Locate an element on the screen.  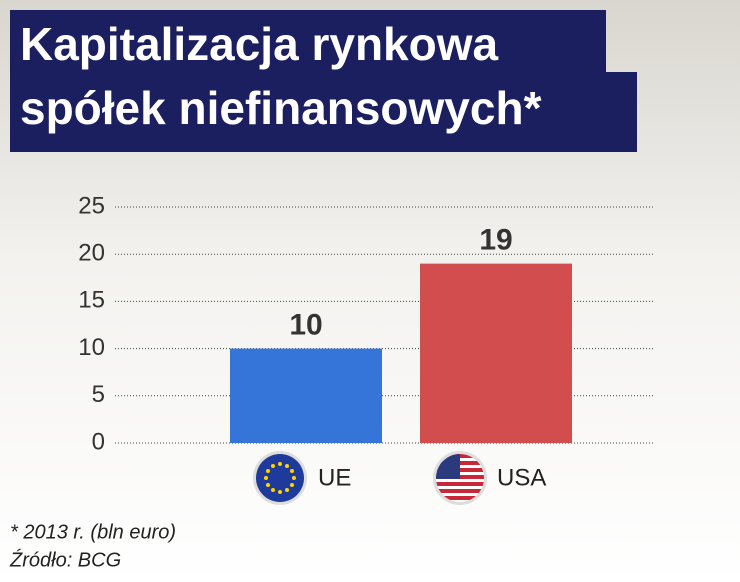
y-tick-label: 15 is located at coordinates (91, 300).